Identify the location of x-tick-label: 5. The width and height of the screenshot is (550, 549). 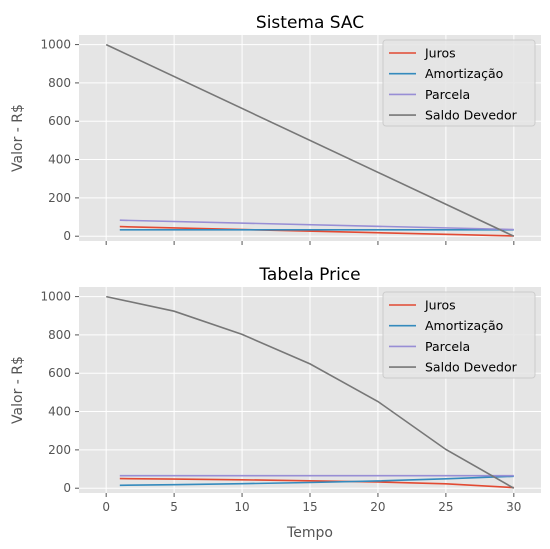
(174, 507).